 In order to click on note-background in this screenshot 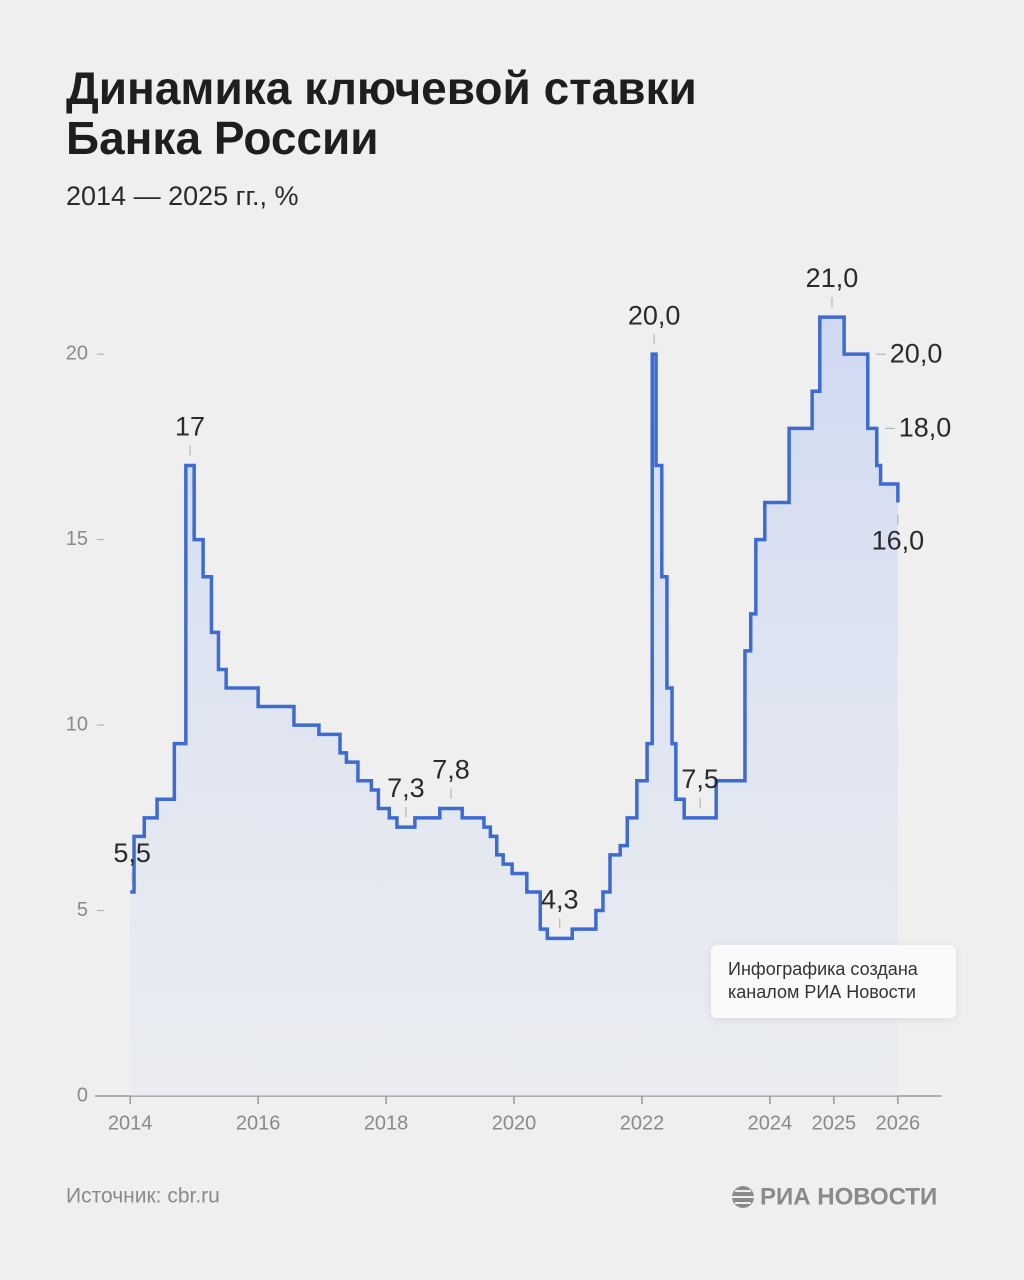, I will do `click(833, 981)`.